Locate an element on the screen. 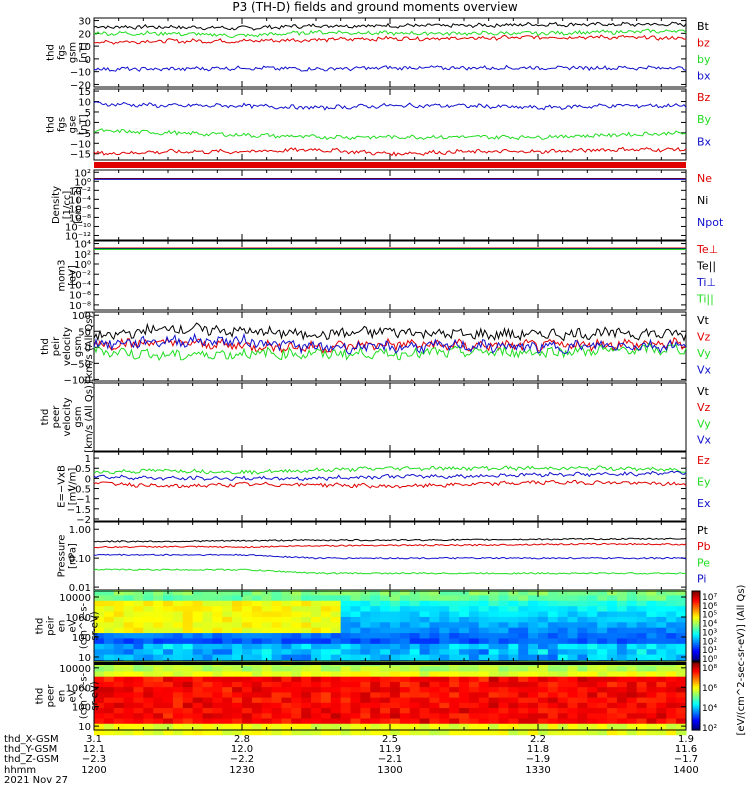 The width and height of the screenshot is (750, 800). legend-entry: Bx is located at coordinates (704, 141).